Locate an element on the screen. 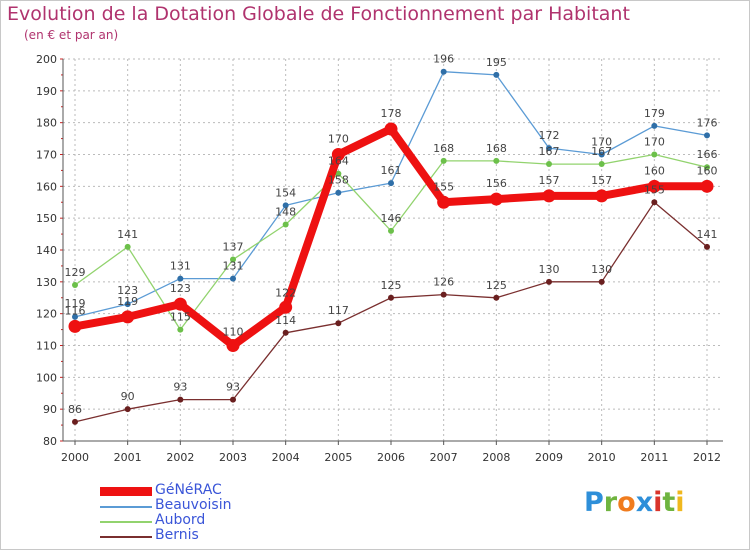 This screenshot has height=550, width=750. data-label-beauvoisin: 195 is located at coordinates (496, 62).